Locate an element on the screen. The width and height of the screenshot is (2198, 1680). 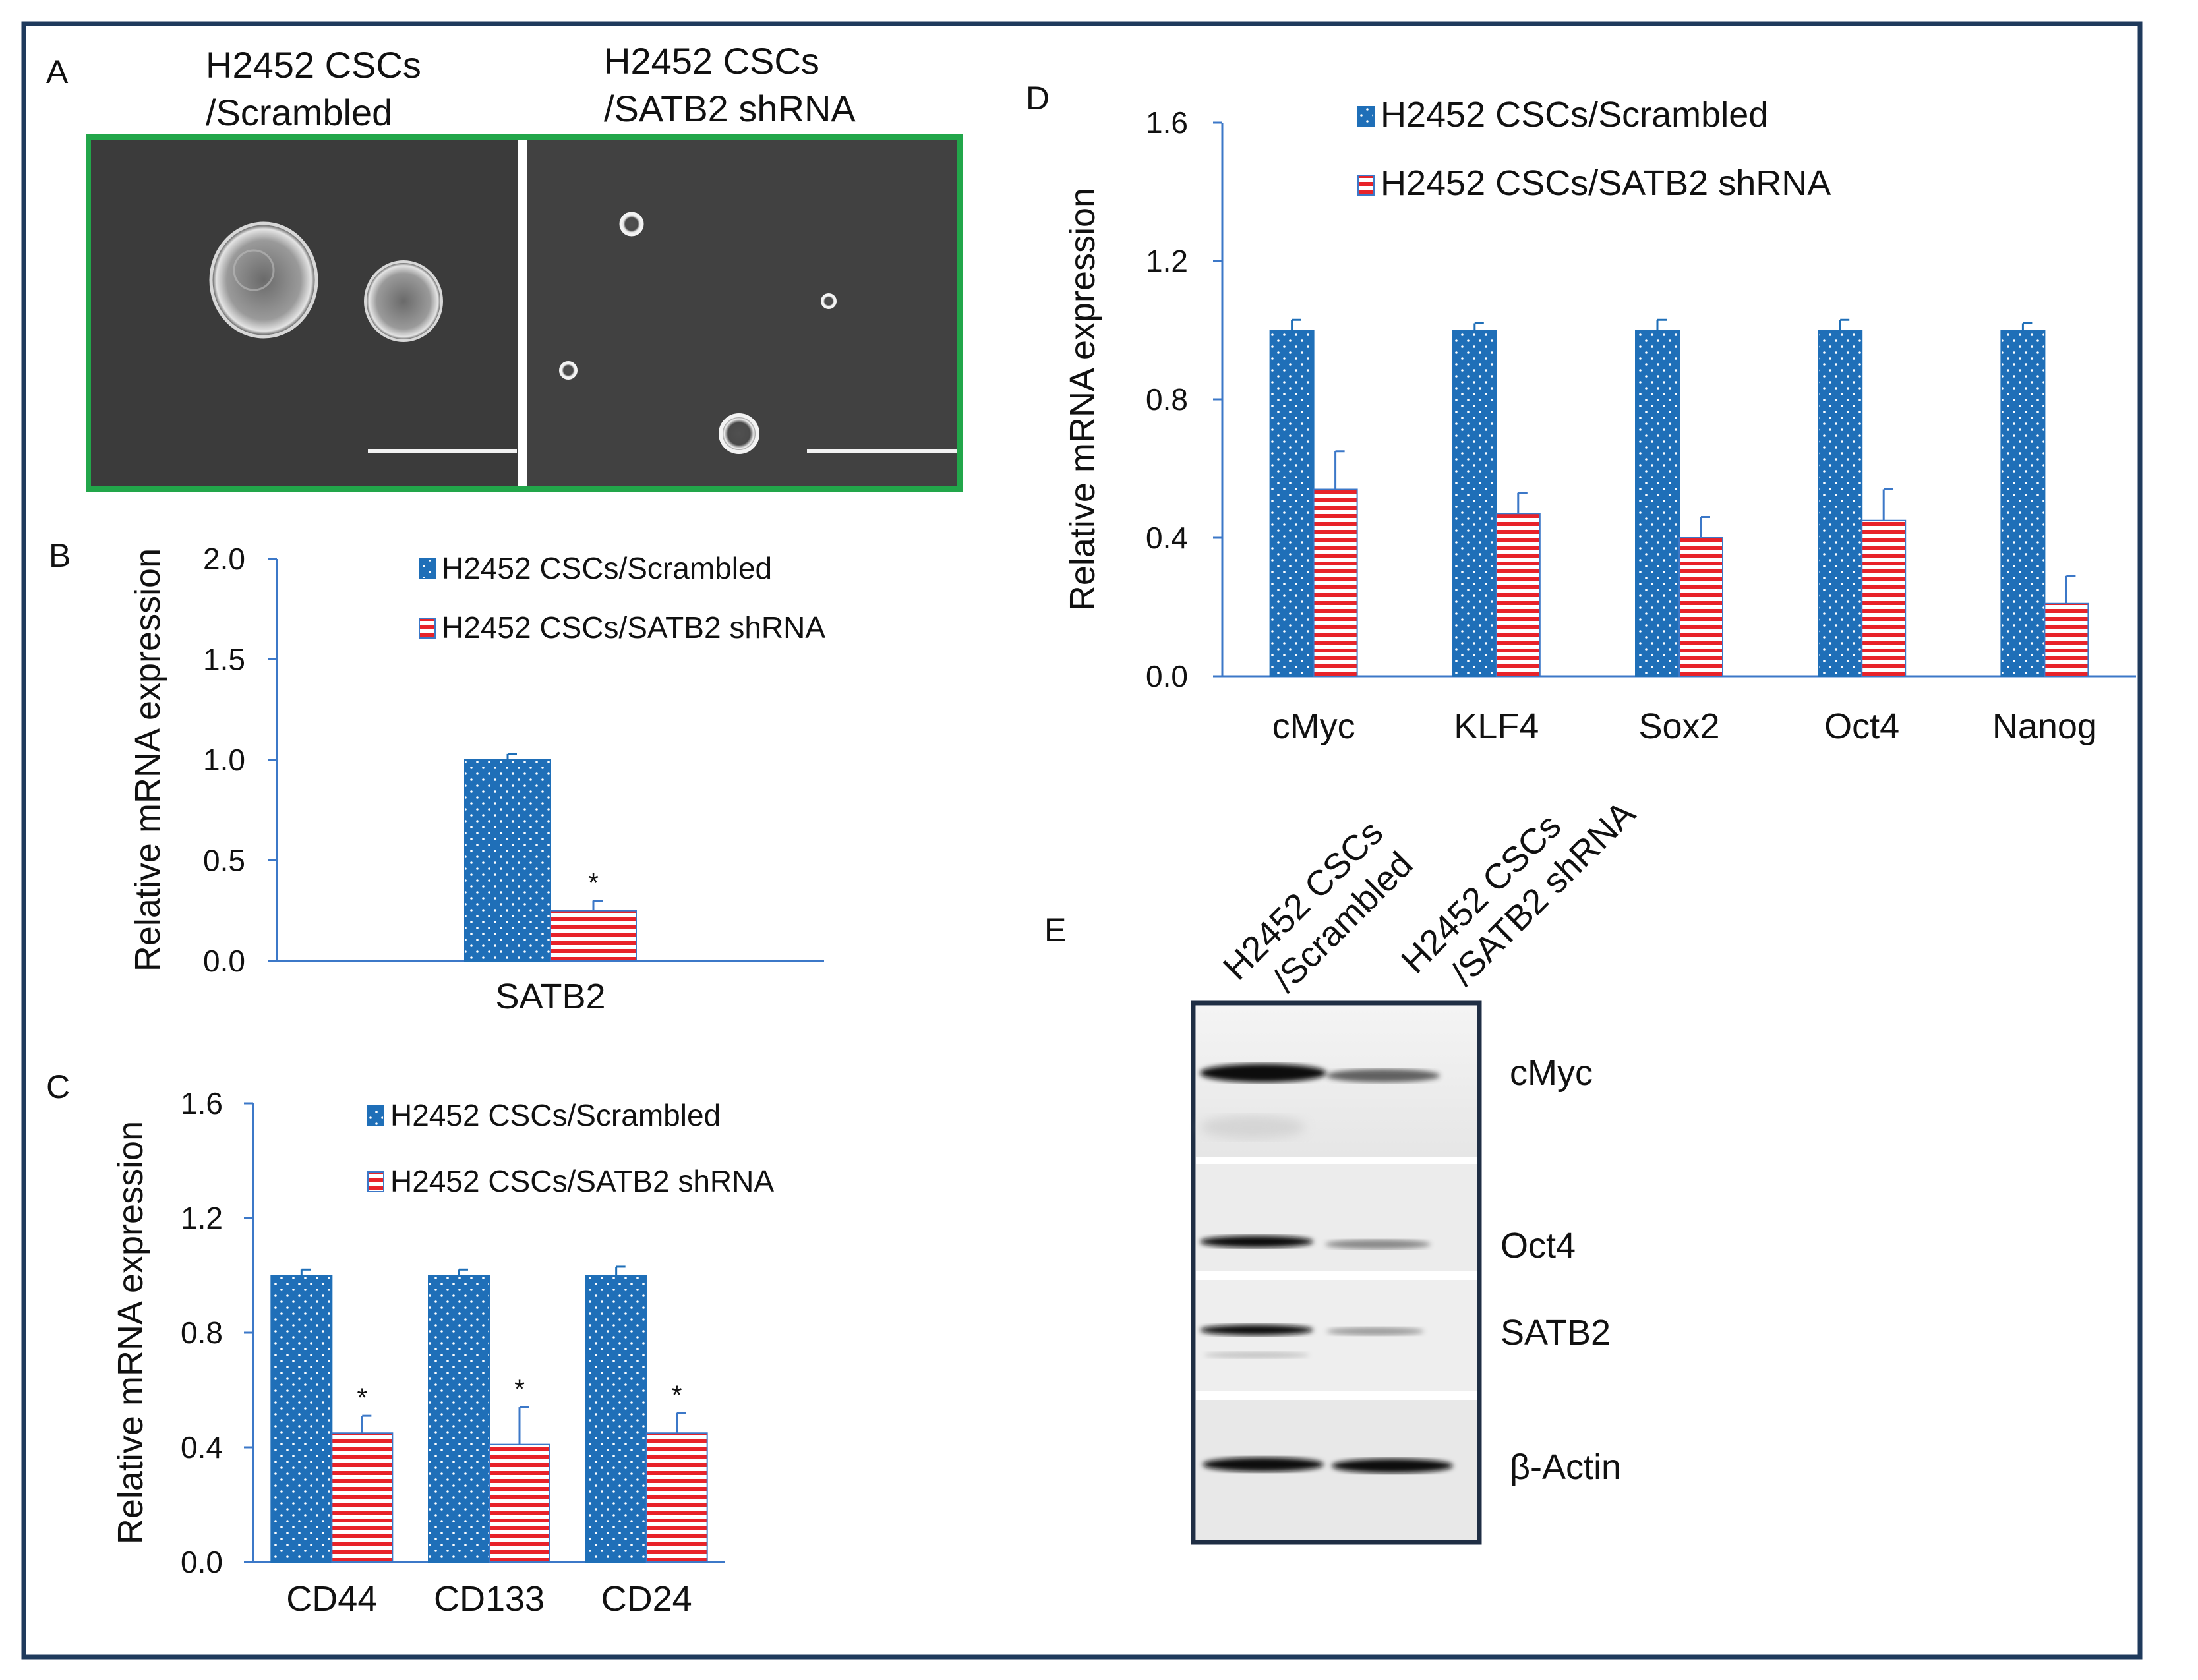
panel-a-label: A is located at coordinates (57, 71).